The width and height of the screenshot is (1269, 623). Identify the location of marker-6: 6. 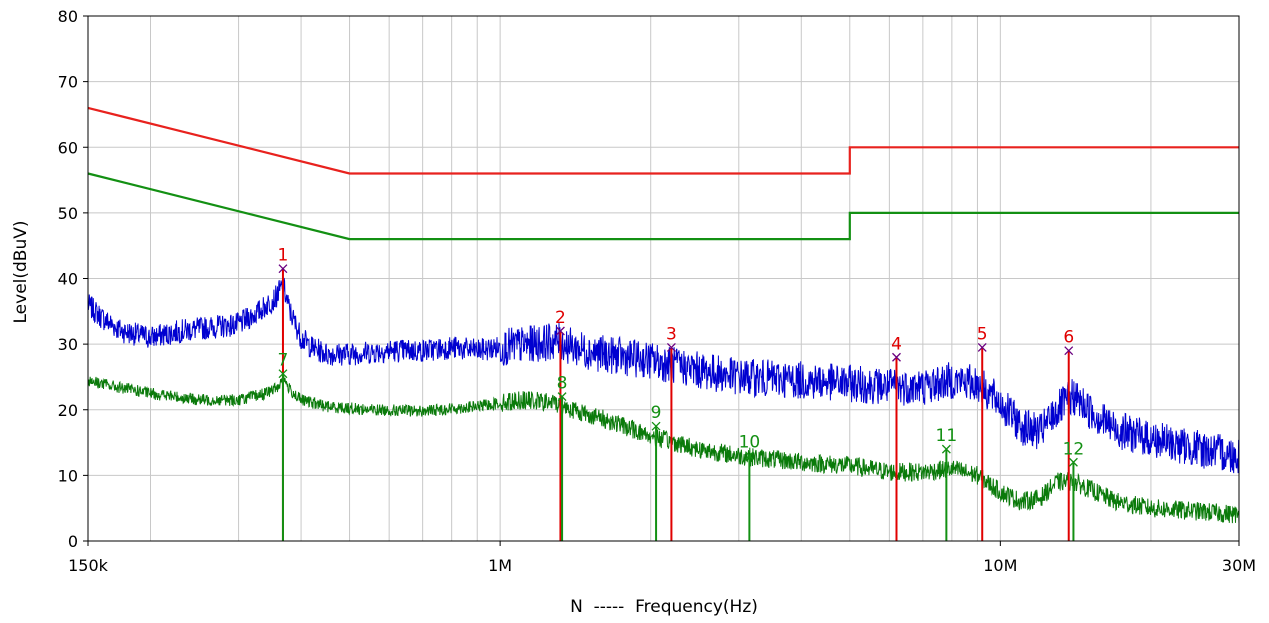
(1068, 434).